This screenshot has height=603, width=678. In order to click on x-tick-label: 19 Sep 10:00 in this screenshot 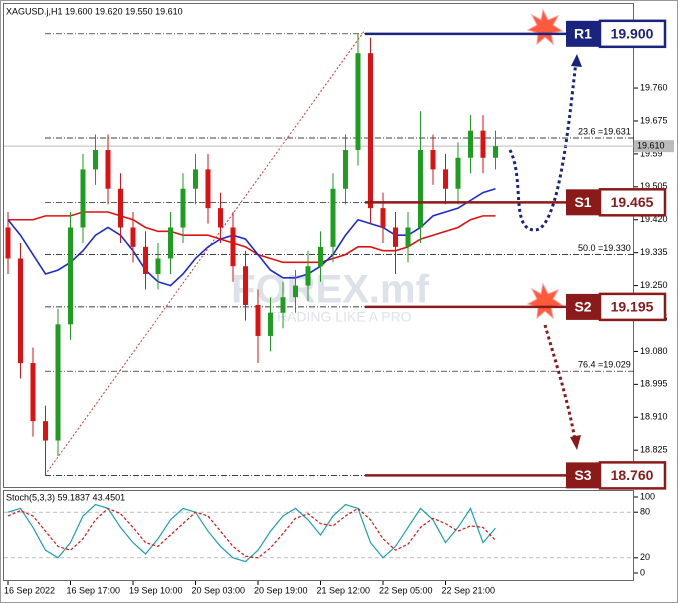, I will do `click(156, 590)`.